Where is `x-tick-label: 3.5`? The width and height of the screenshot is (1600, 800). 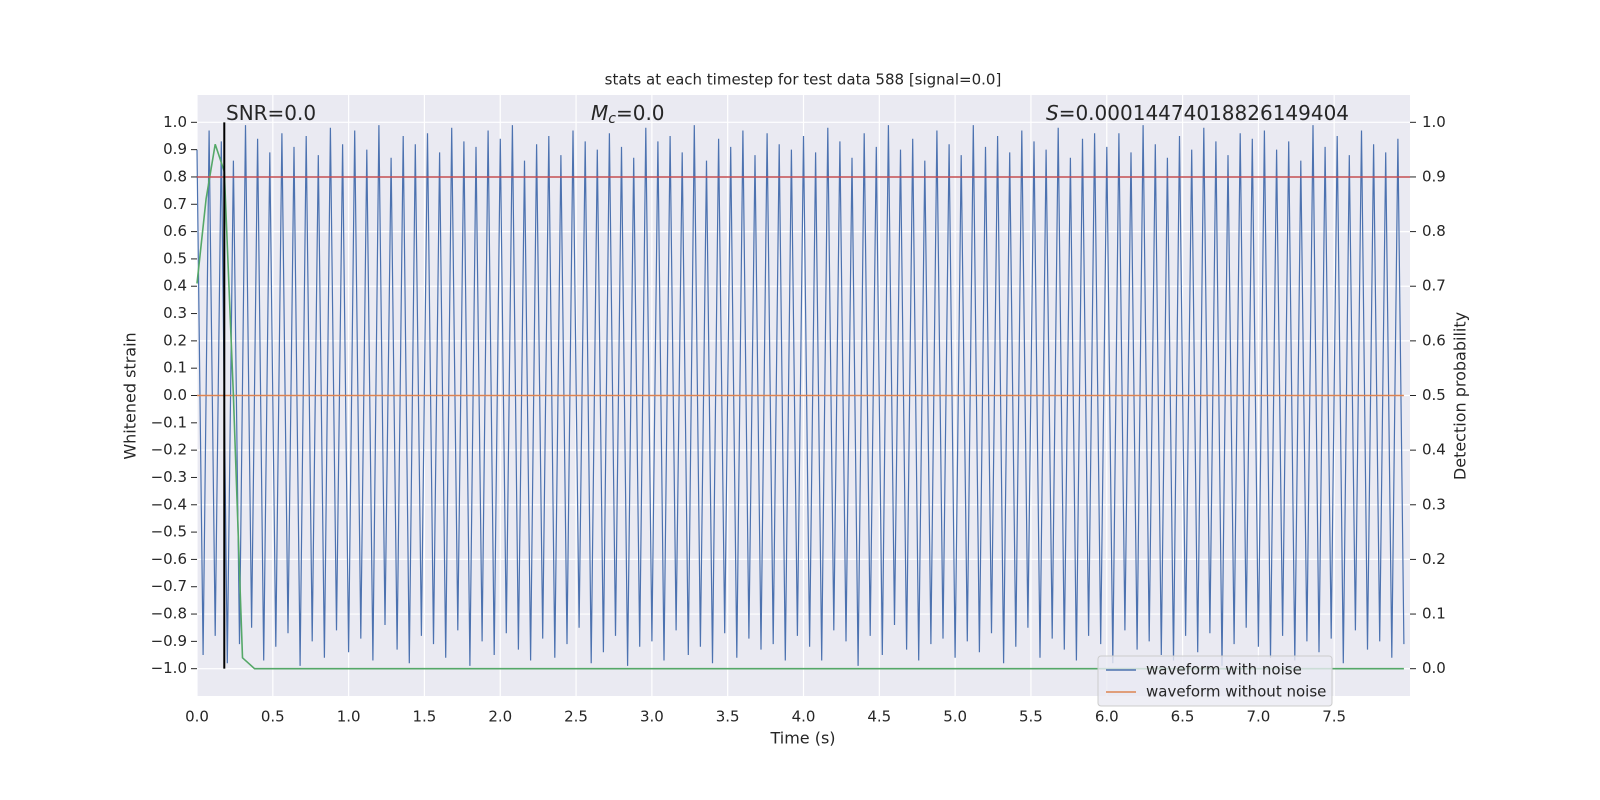 x-tick-label: 3.5 is located at coordinates (728, 717).